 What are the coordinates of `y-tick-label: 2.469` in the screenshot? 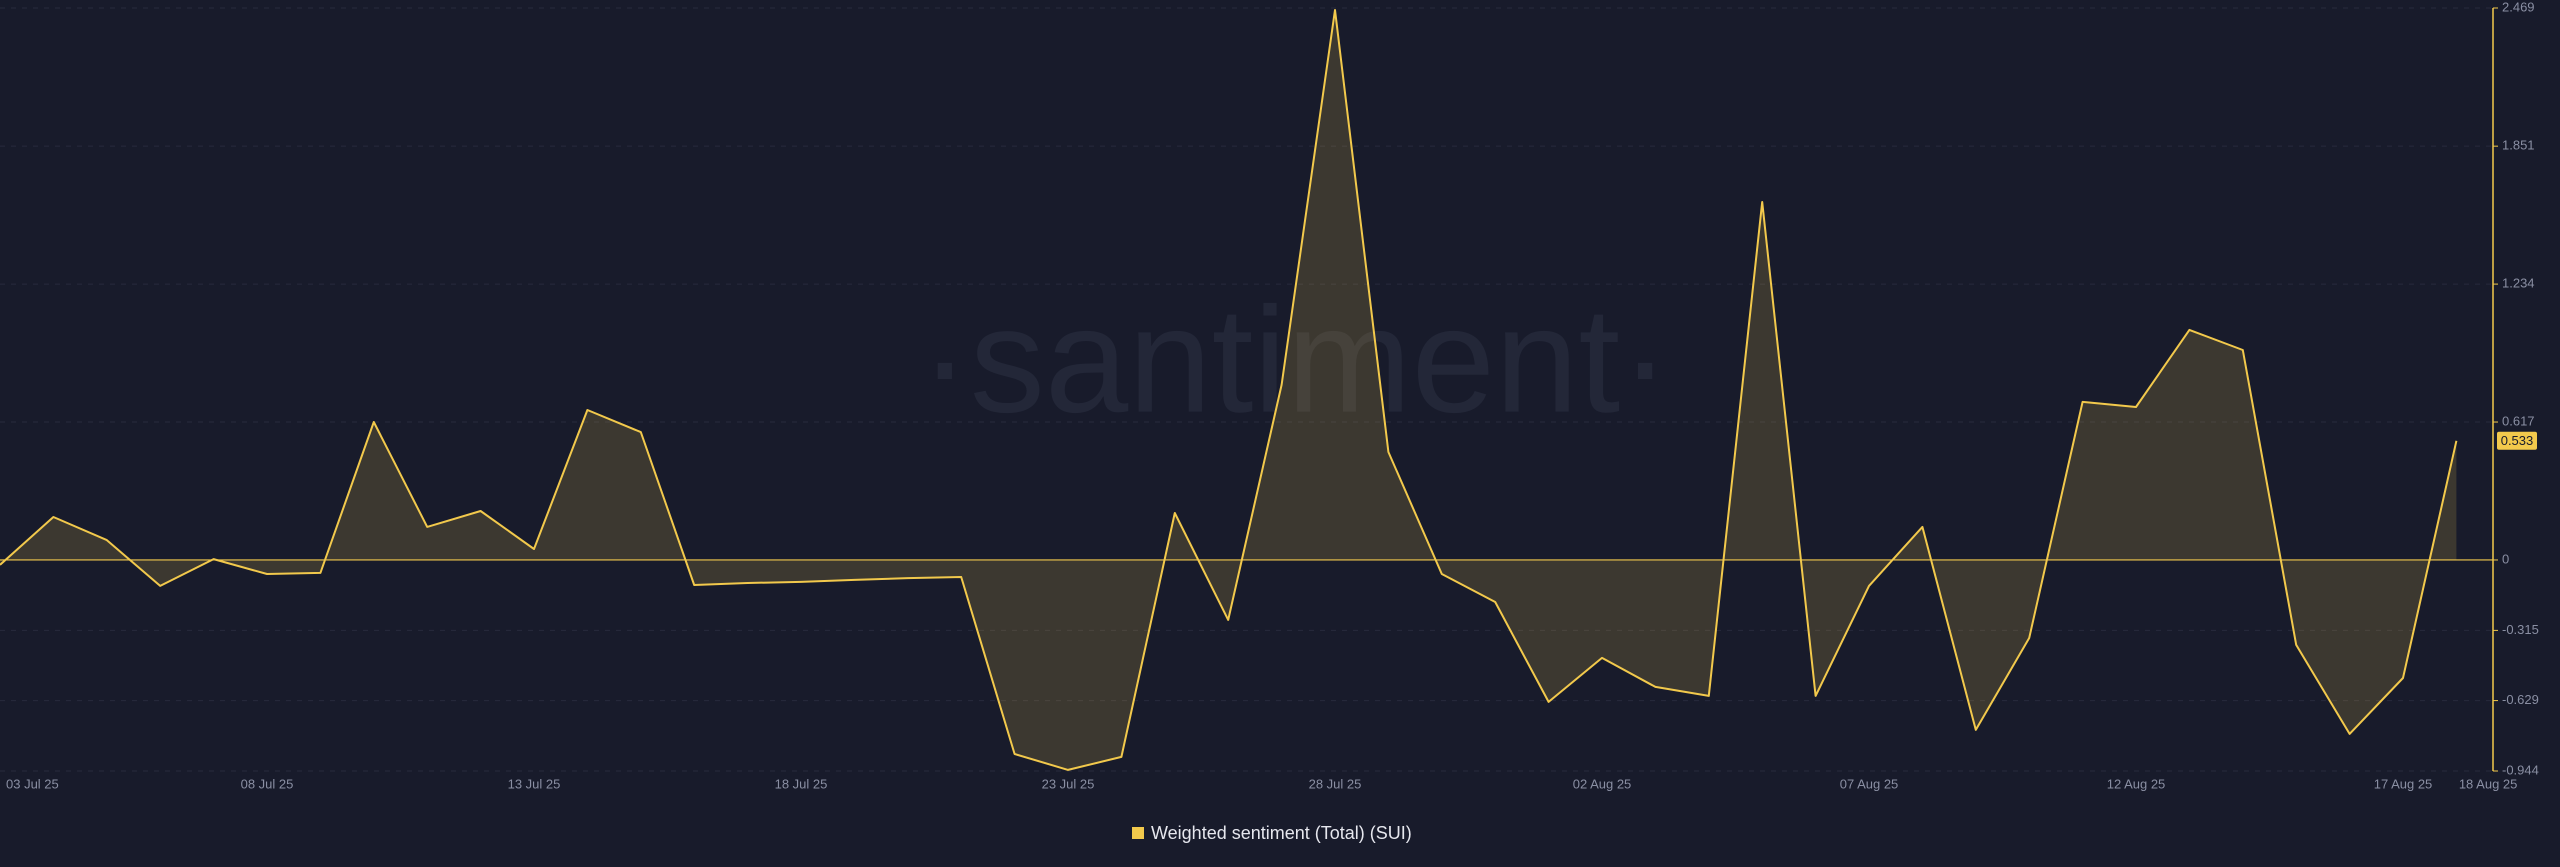 It's located at (2518, 7).